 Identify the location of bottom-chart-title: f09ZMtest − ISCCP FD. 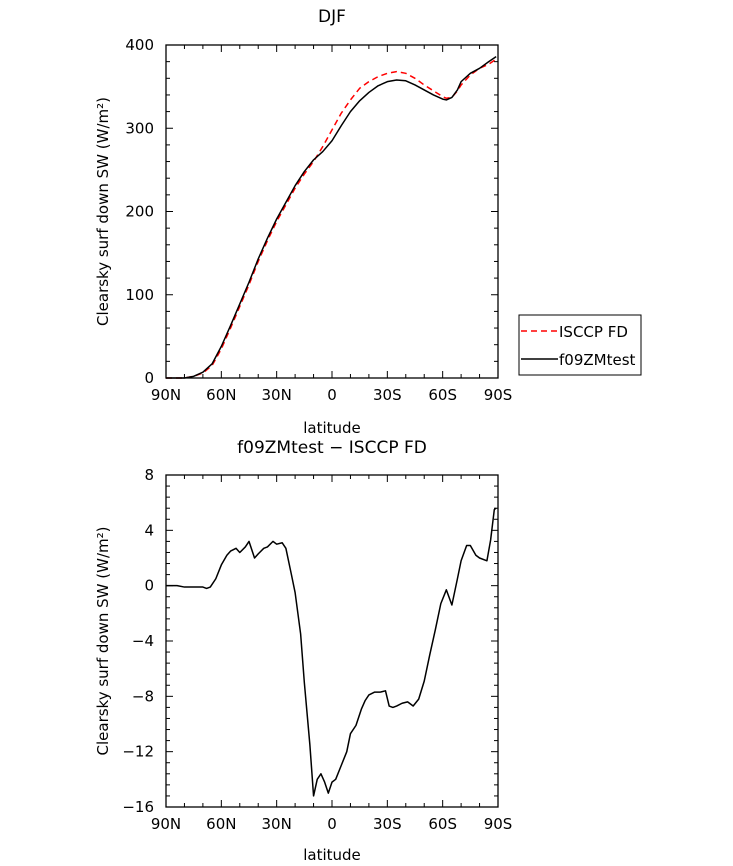
(332, 448).